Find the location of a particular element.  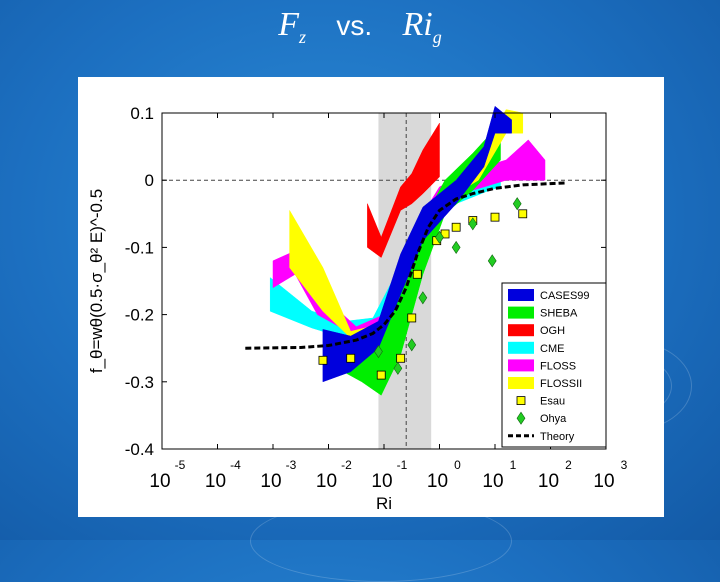

title-fz-base: F is located at coordinates (289, 24).